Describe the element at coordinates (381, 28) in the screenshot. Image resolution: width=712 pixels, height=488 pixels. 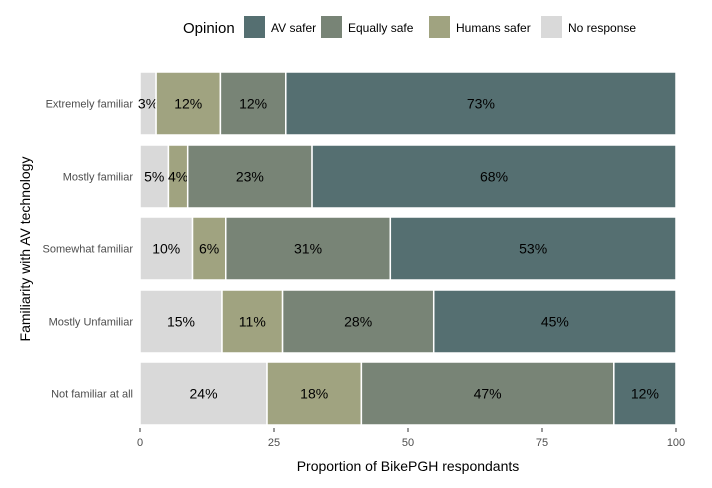
I see `legend-label-equally-safe: Equally safe` at that location.